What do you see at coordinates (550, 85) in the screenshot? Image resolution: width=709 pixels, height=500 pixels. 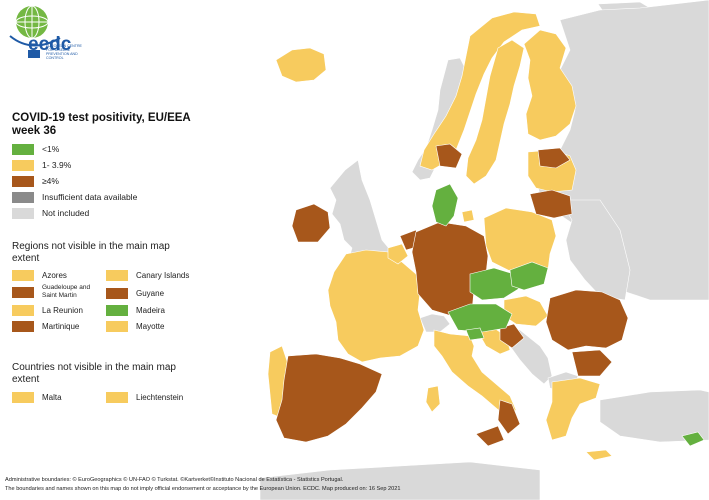 I see `finland` at bounding box center [550, 85].